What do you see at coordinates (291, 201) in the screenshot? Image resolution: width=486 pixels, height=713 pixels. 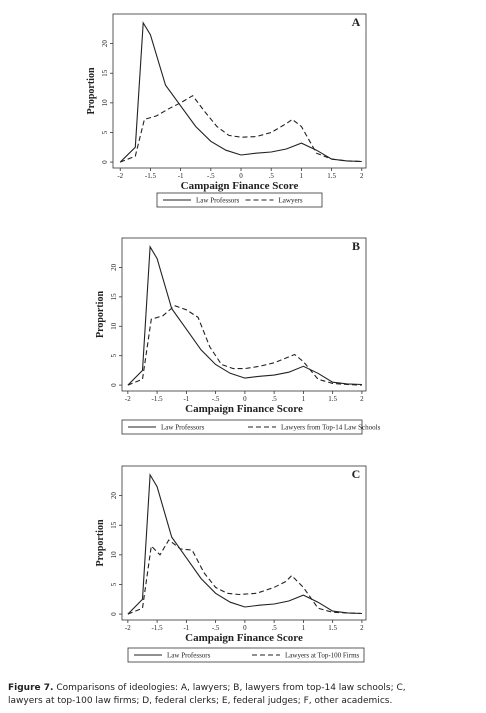 I see `legend-label: Lawyers` at bounding box center [291, 201].